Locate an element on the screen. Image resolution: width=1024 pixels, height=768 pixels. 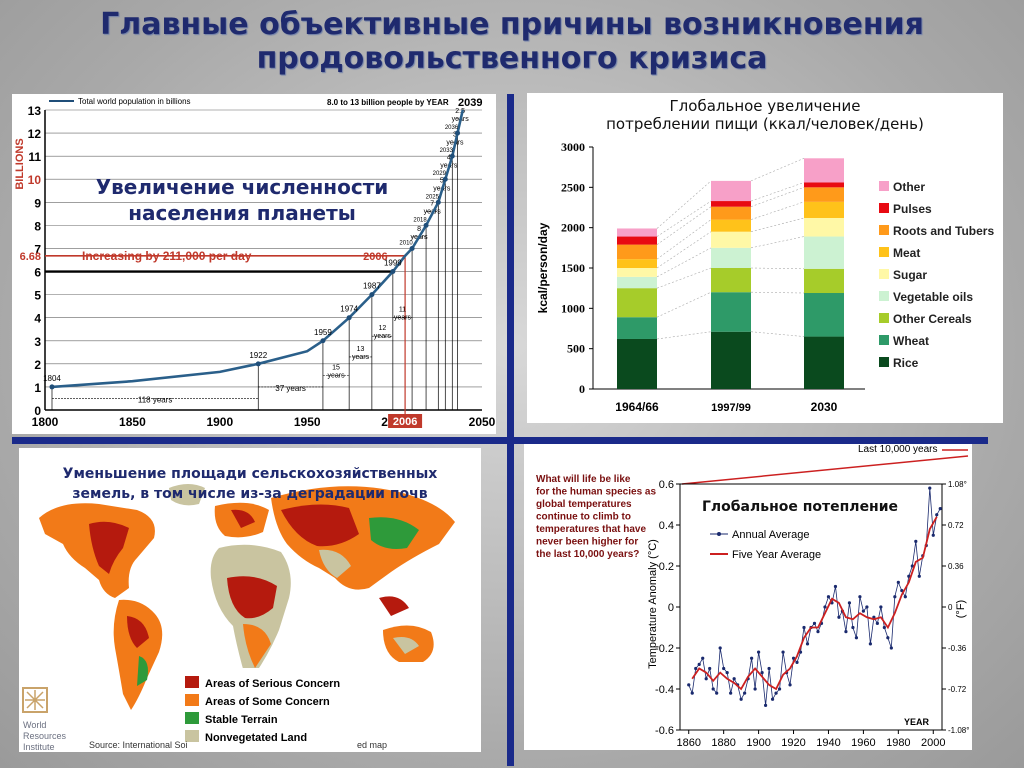
population-interval-label: 15 is located at coordinates (336, 367).